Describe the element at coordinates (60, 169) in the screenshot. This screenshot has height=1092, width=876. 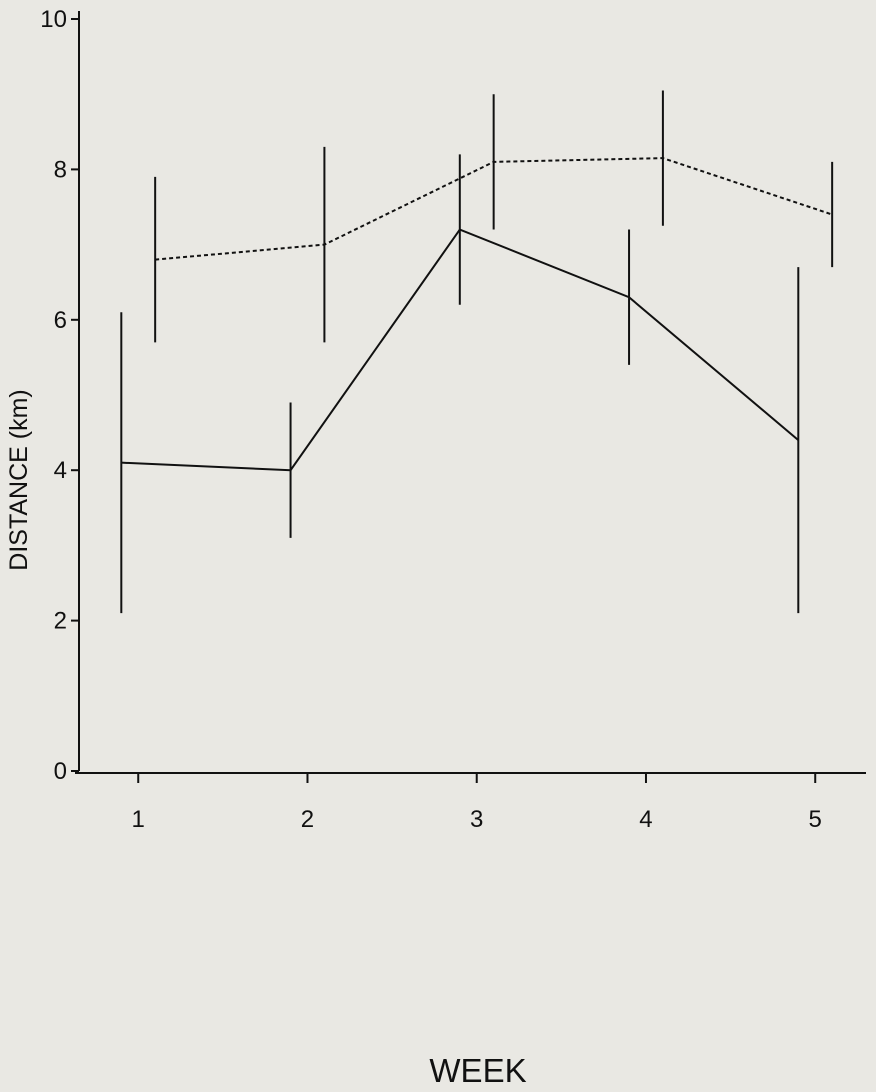
I see `y-tick-label: 8` at that location.